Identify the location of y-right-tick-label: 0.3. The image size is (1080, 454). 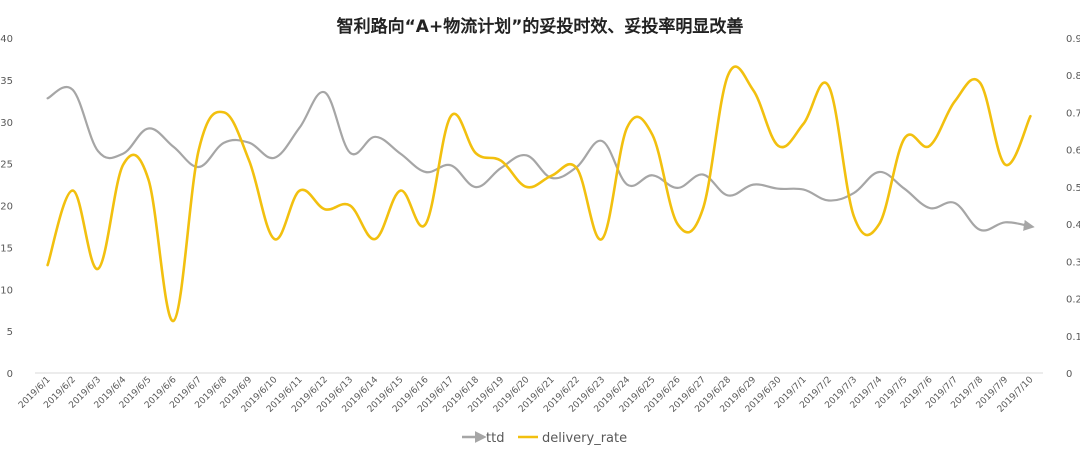
(1073, 262).